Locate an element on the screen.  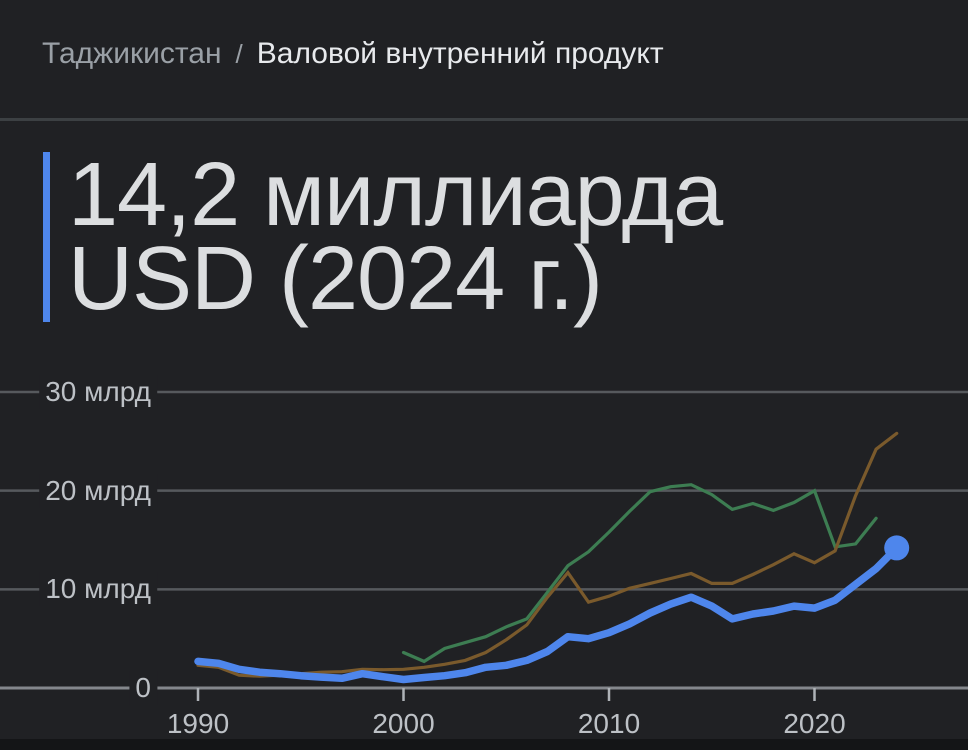
stat-value-line2: USD (2024 г.) is located at coordinates (335, 279).